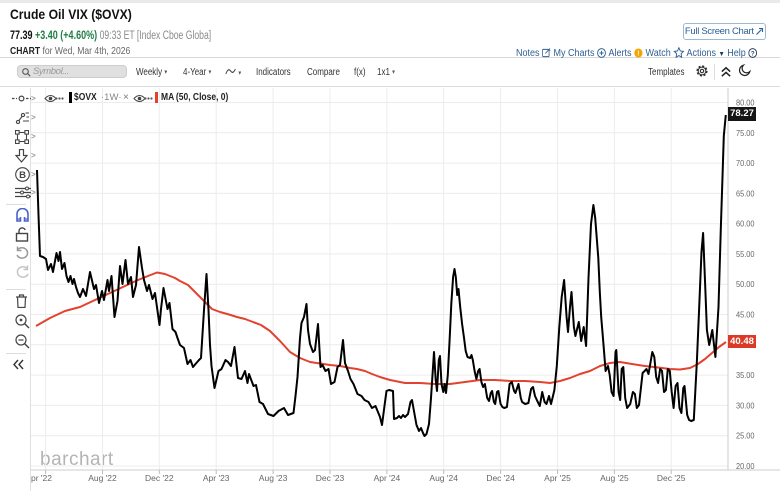 The image size is (780, 491). What do you see at coordinates (745, 163) in the screenshot?
I see `svg-text: 70.00` at bounding box center [745, 163].